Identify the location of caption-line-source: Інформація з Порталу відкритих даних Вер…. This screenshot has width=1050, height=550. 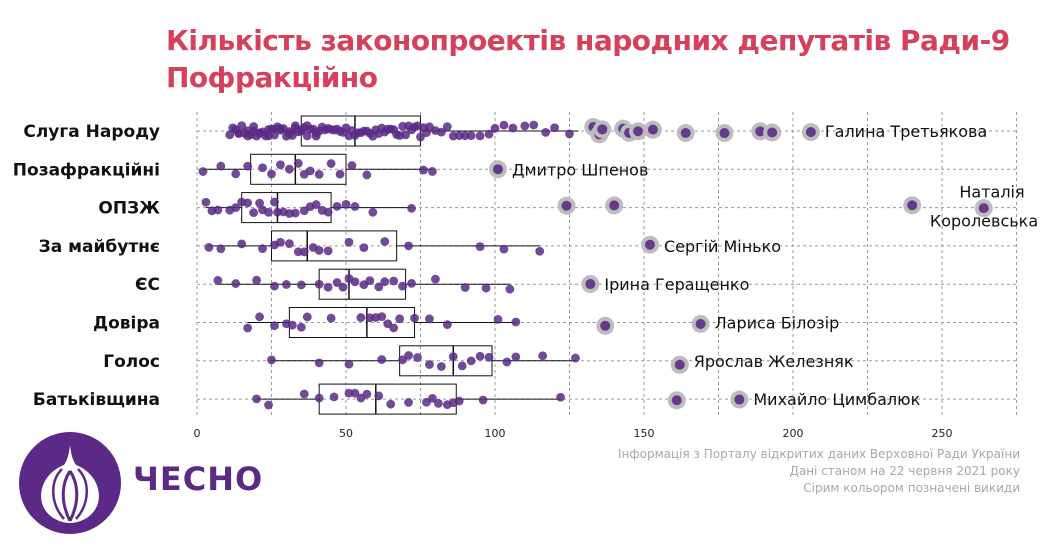
(818, 454).